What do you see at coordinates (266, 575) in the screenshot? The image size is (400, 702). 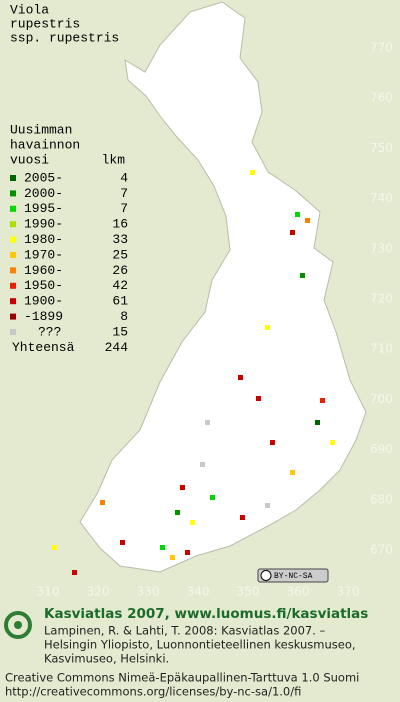 I see `badge-icon` at bounding box center [266, 575].